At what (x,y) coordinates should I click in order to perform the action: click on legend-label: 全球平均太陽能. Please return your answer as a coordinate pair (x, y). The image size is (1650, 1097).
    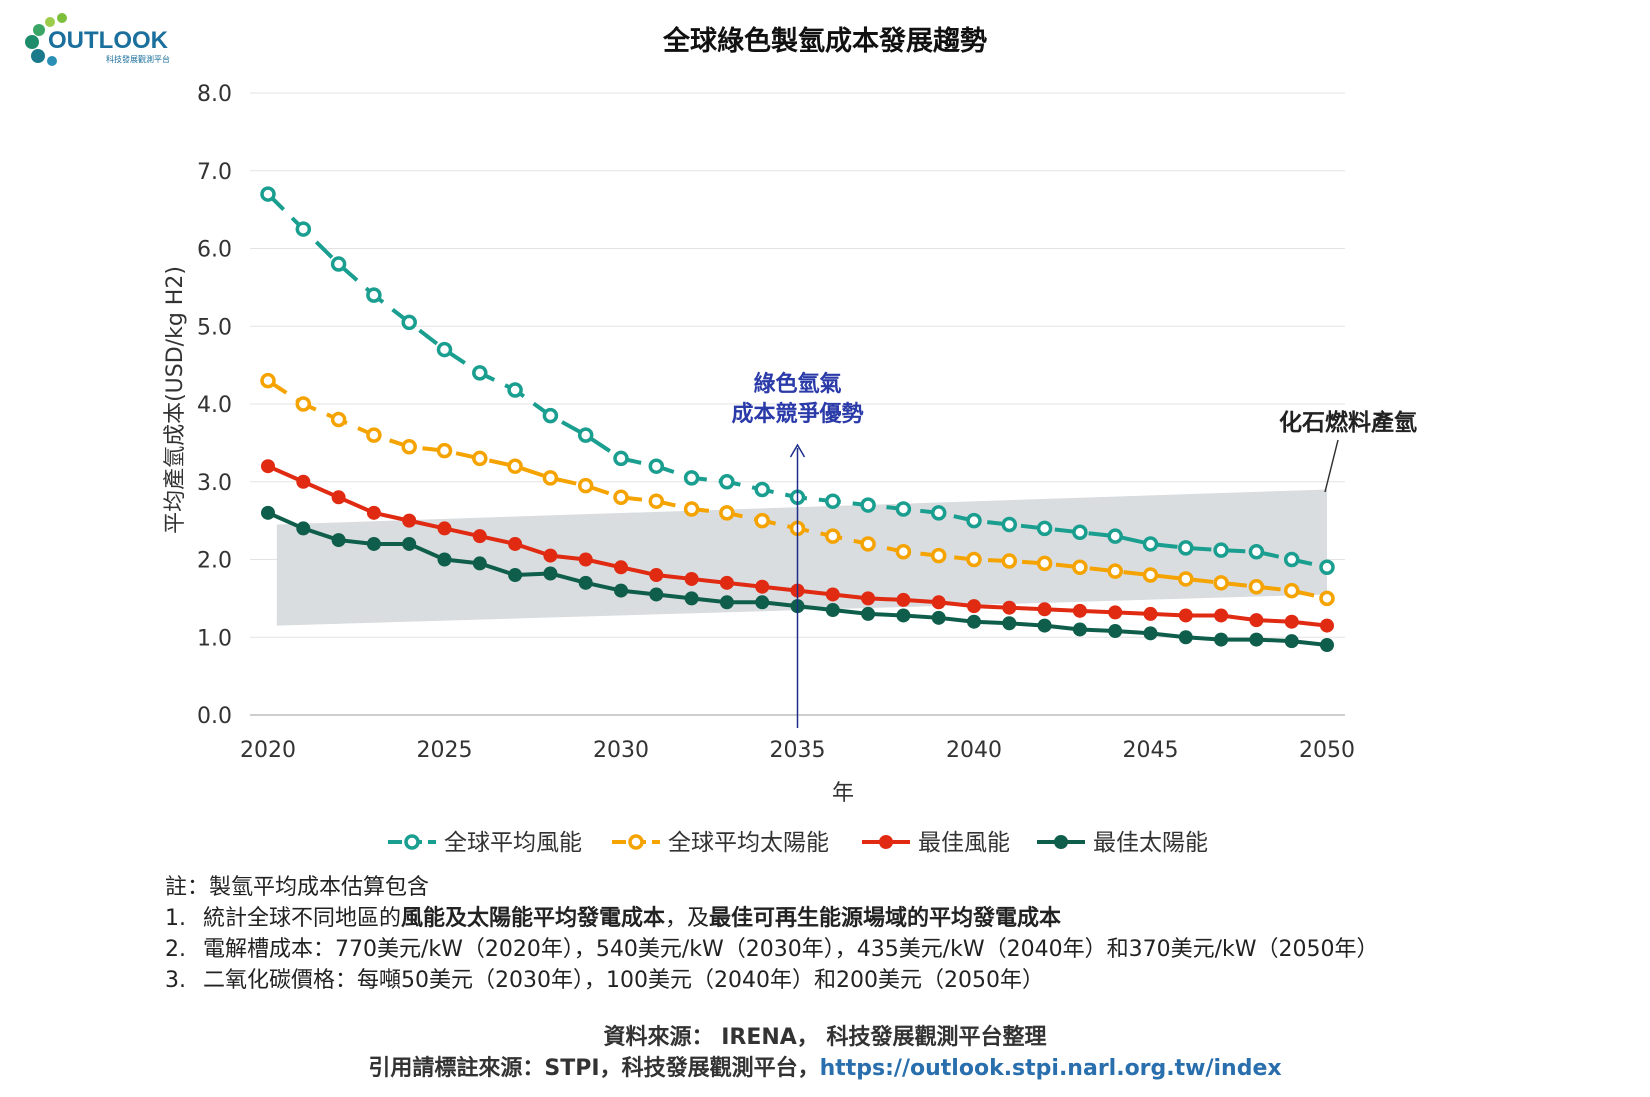
    Looking at the image, I should click on (748, 843).